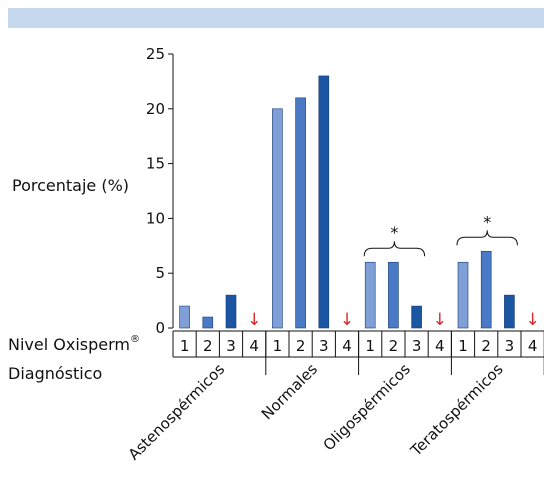 The image size is (544, 482). I want to click on row-label-diagnostico: Diagnóstico, so click(55, 373).